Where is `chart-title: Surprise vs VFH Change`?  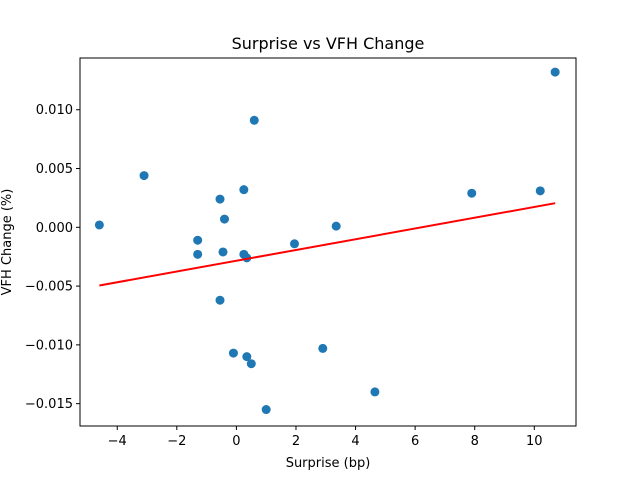
chart-title: Surprise vs VFH Change is located at coordinates (328, 43).